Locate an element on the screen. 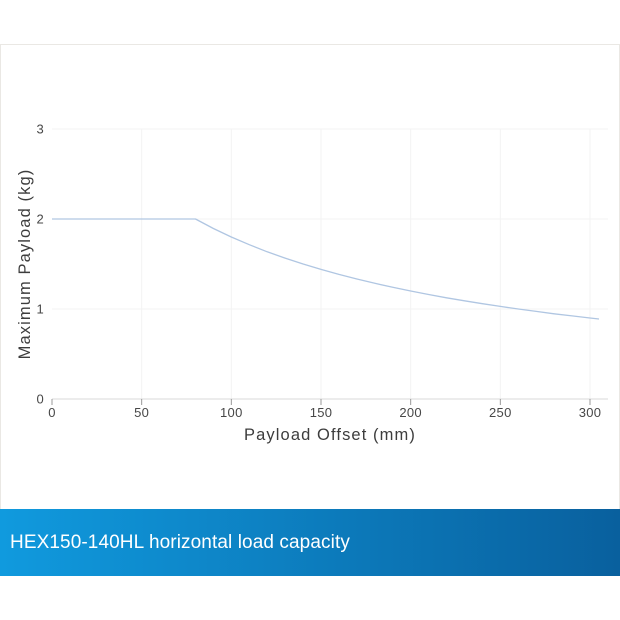 This screenshot has width=620, height=620. caption-banner: HEX150-140HL horizontal load capacity is located at coordinates (310, 542).